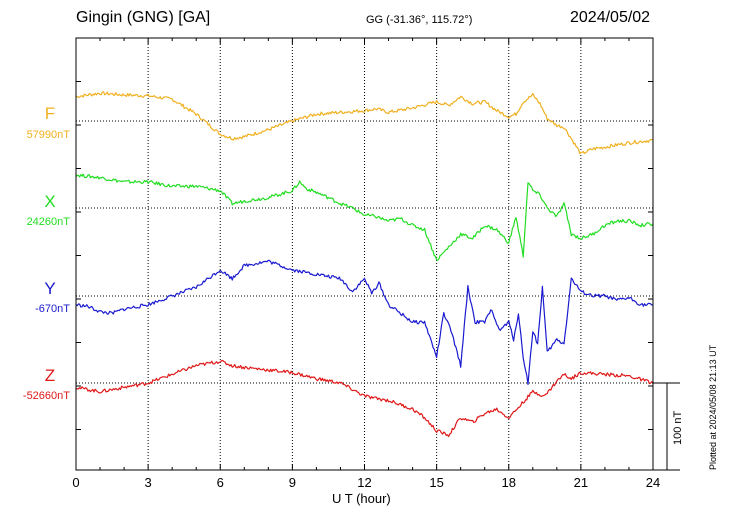  Describe the element at coordinates (509, 482) in the screenshot. I see `x-tick-label: 18` at that location.